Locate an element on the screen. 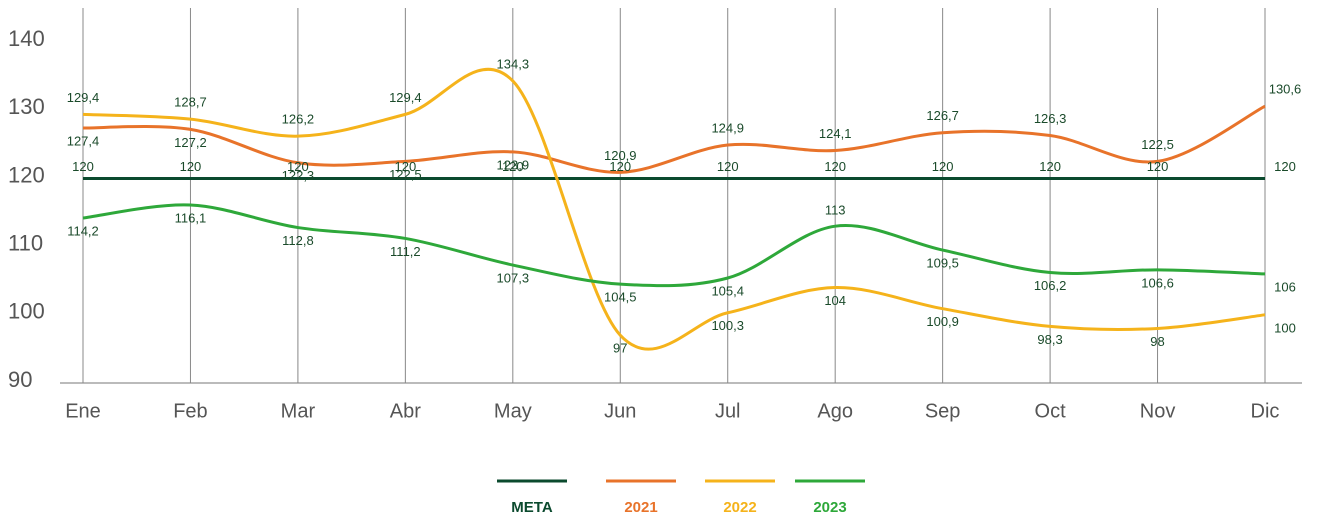 The image size is (1319, 519). data-label: 113 is located at coordinates (835, 210).